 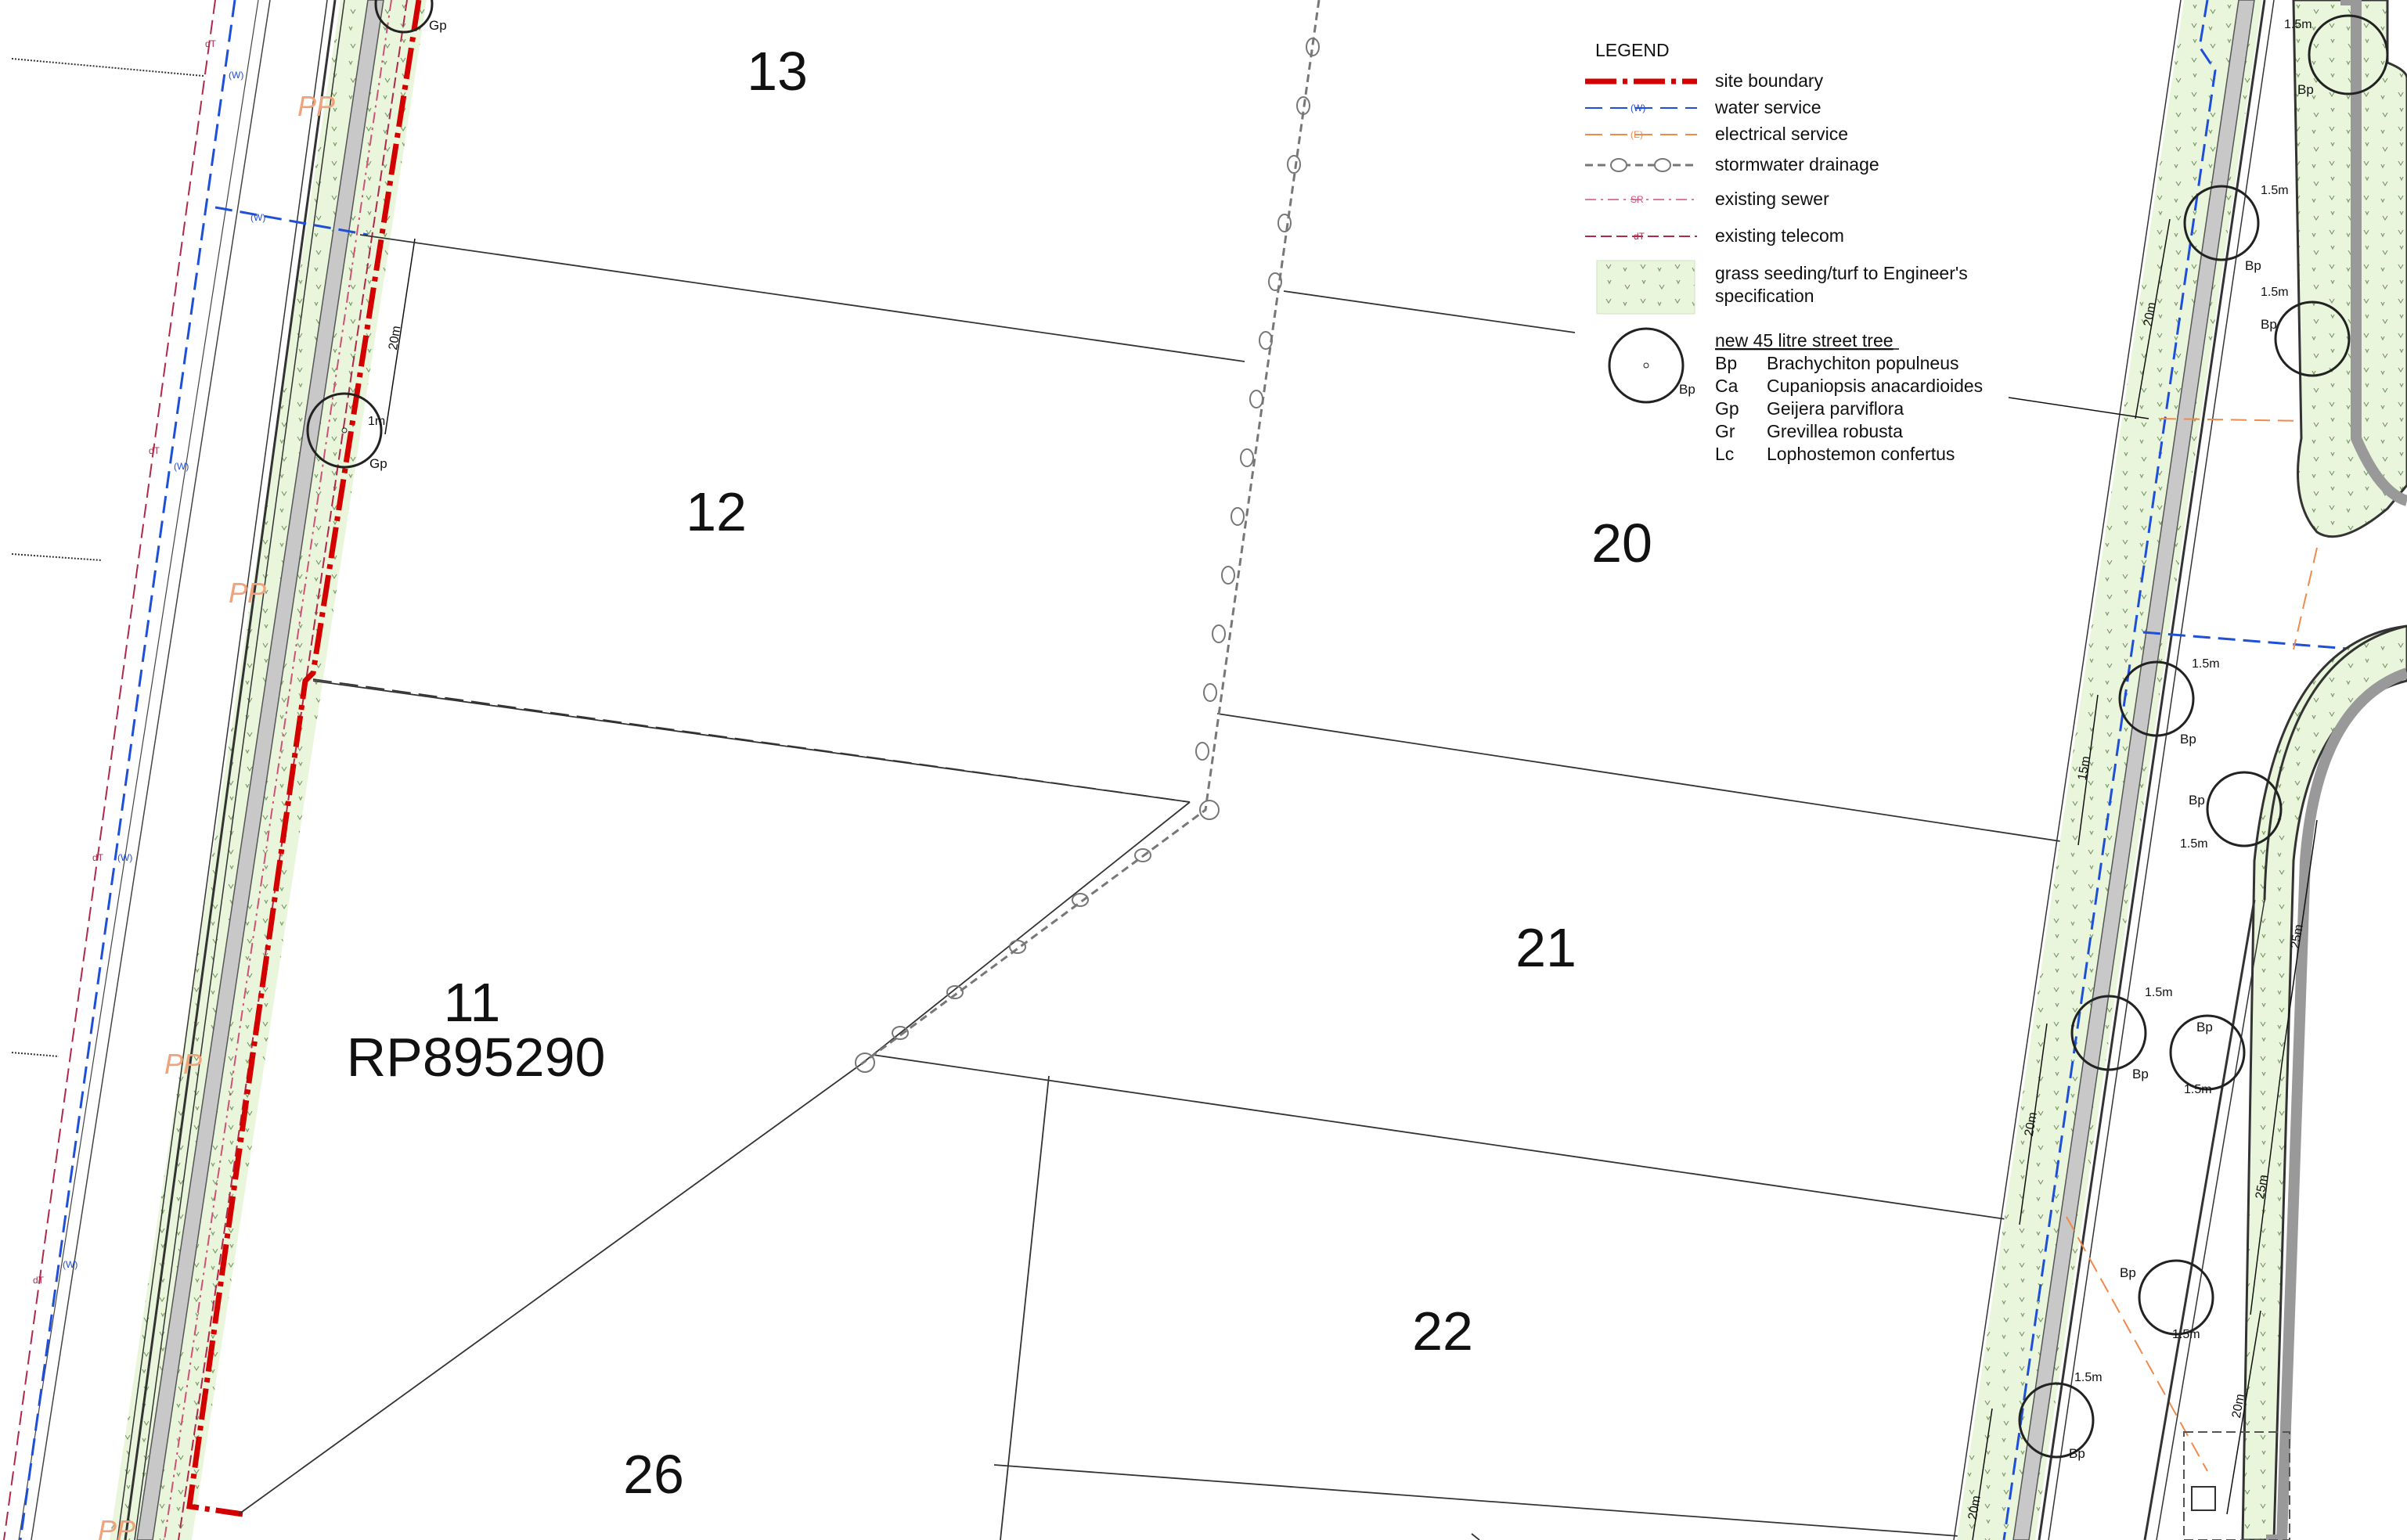 I want to click on legend-electrical-service: (E) electrical service, so click(x=1716, y=134).